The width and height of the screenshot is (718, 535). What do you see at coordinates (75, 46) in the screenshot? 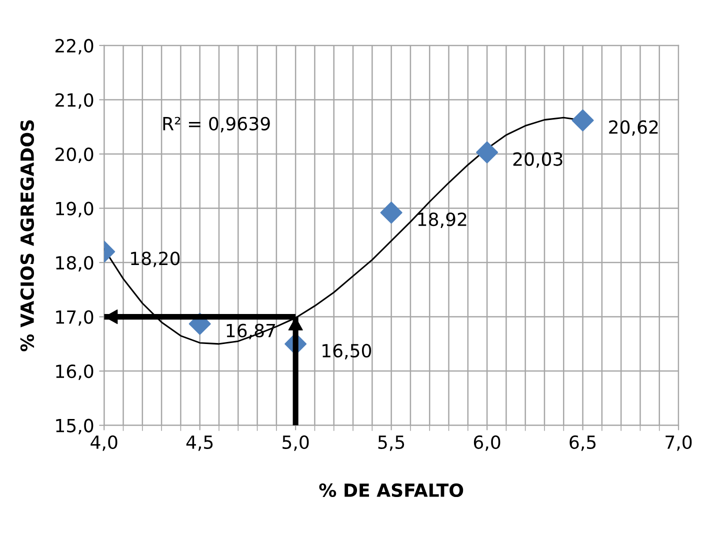
I see `y-tick-label: 22,0` at bounding box center [75, 46].